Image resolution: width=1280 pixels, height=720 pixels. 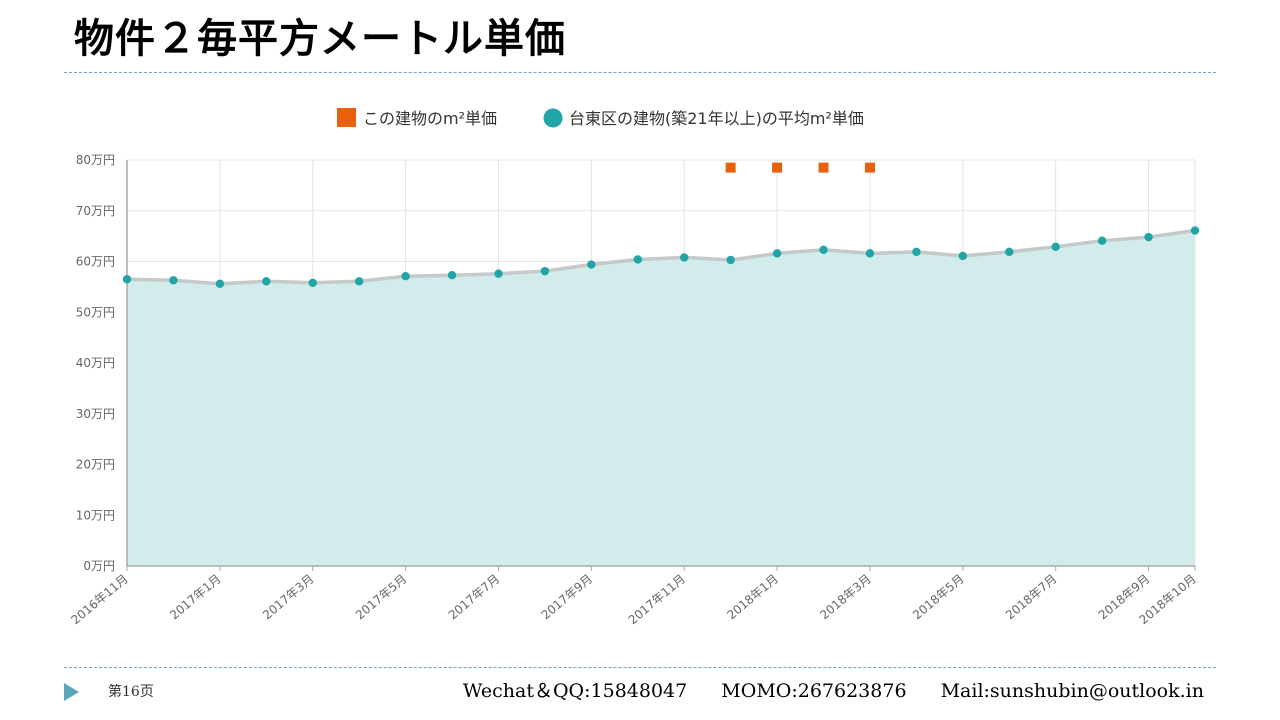 I want to click on x-tick-label: 2017年3月, so click(x=288, y=597).